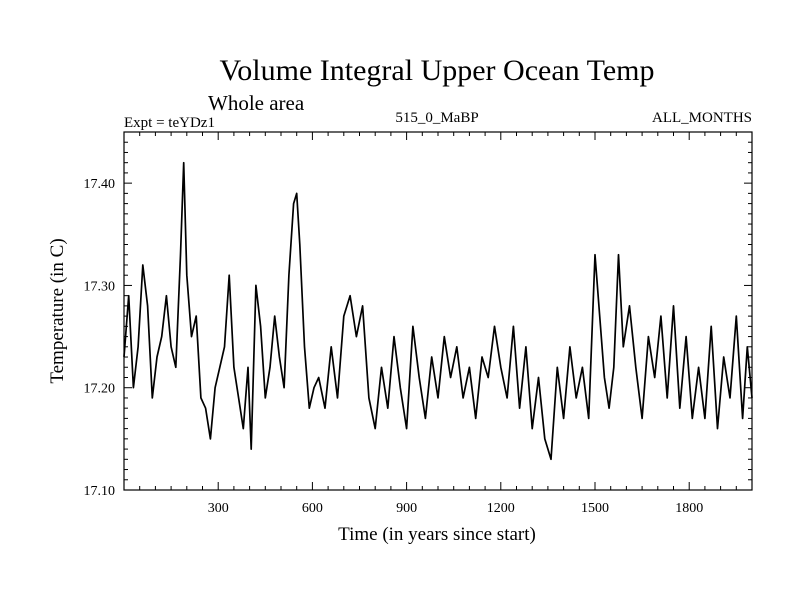 This screenshot has height=600, width=800. I want to click on x-axis-label: Time (in years since start), so click(437, 534).